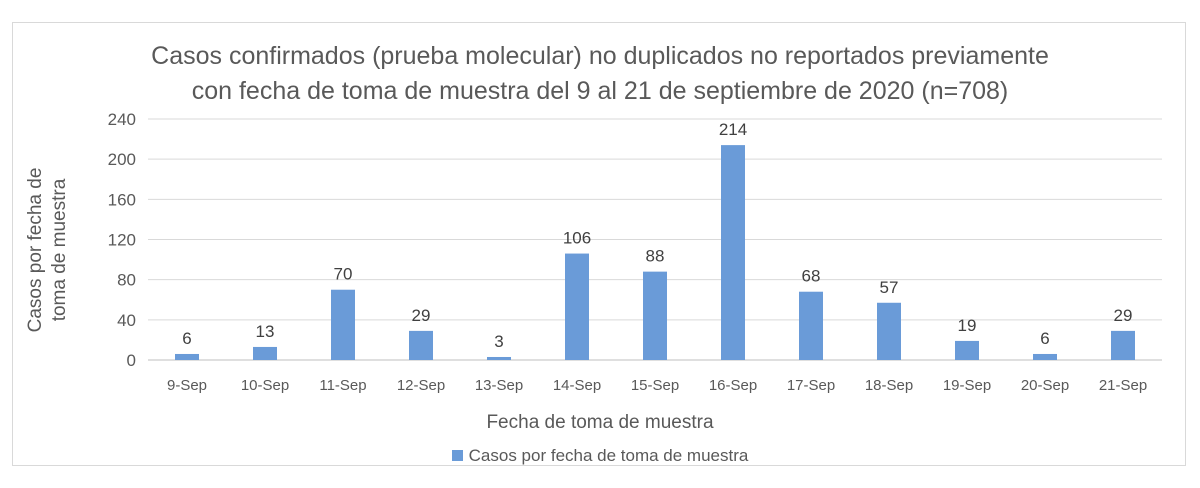  Describe the element at coordinates (122, 119) in the screenshot. I see `y-tick-label: 240` at that location.